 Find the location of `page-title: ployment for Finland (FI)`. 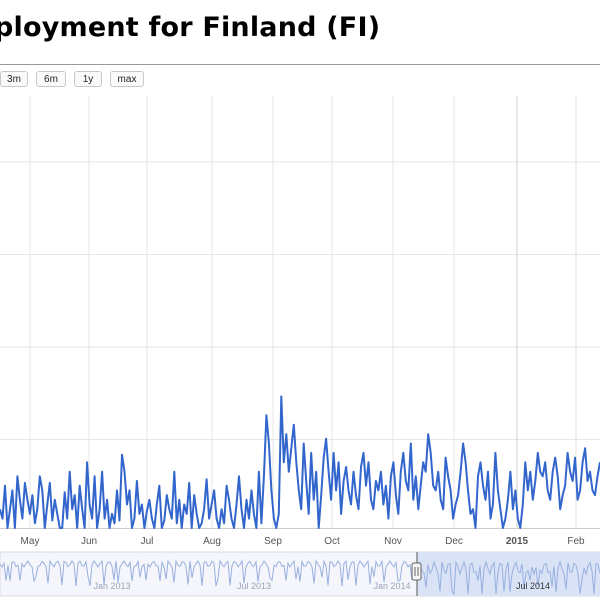

page-title: ployment for Finland (FI) is located at coordinates (190, 27).